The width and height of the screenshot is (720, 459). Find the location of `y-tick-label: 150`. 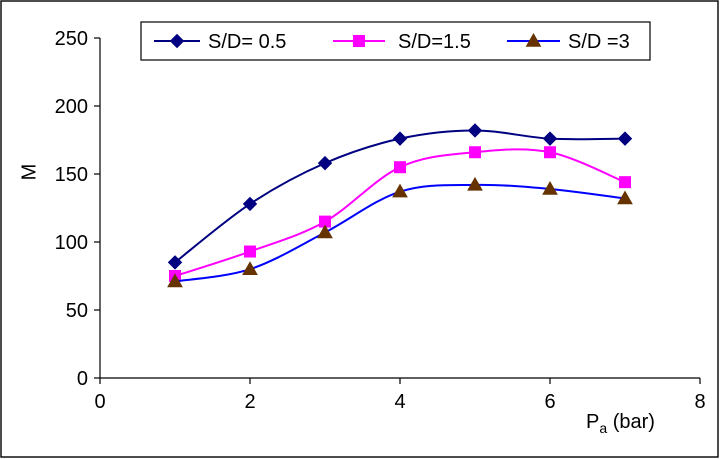

y-tick-label: 150 is located at coordinates (71, 175).